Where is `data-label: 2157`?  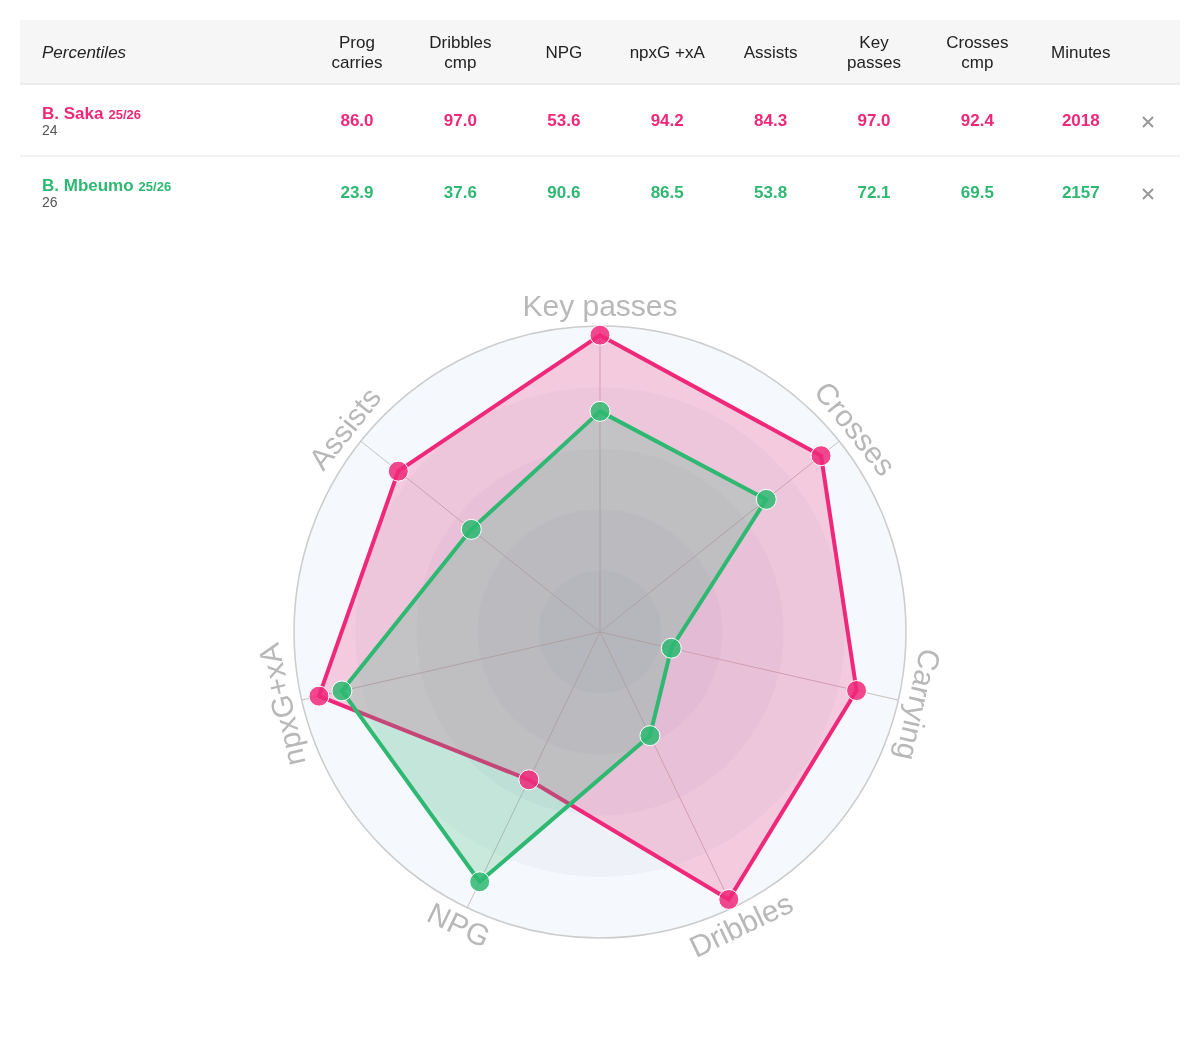 data-label: 2157 is located at coordinates (1080, 192).